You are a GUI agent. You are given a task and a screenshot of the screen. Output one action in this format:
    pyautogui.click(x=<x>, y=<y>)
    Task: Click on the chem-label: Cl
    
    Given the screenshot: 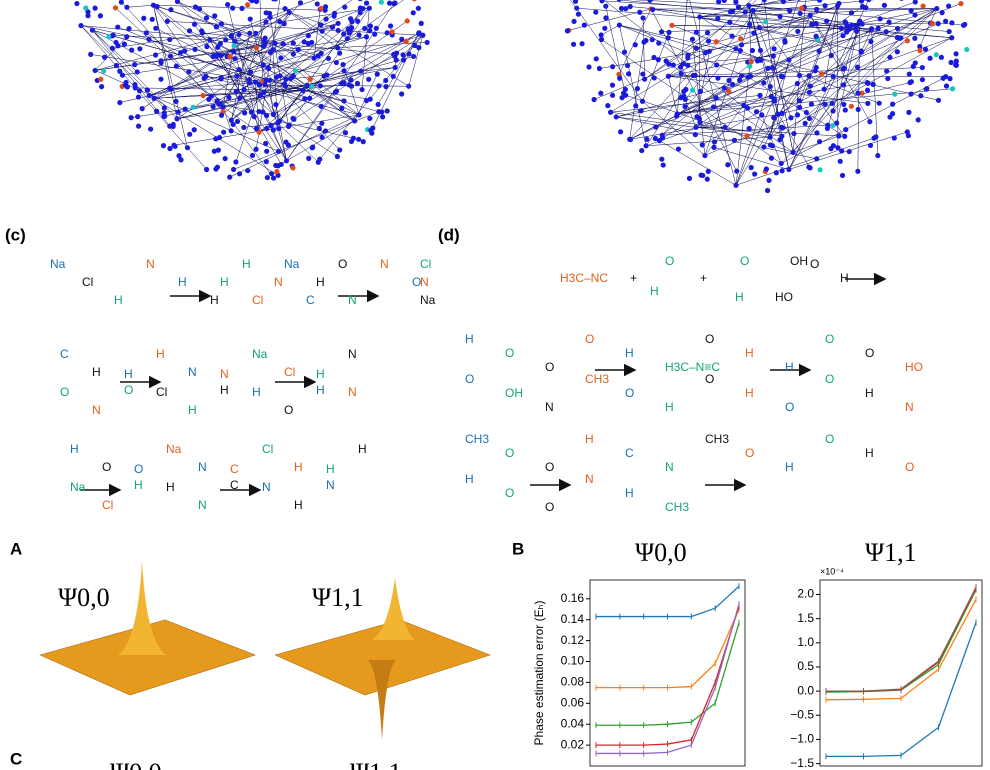 What is the action you would take?
    pyautogui.click(x=87, y=282)
    